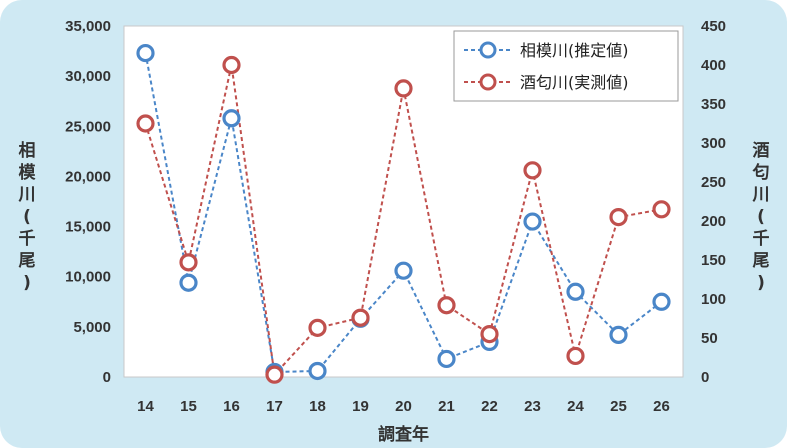  I want to click on x-tick-label: 17, so click(274, 406).